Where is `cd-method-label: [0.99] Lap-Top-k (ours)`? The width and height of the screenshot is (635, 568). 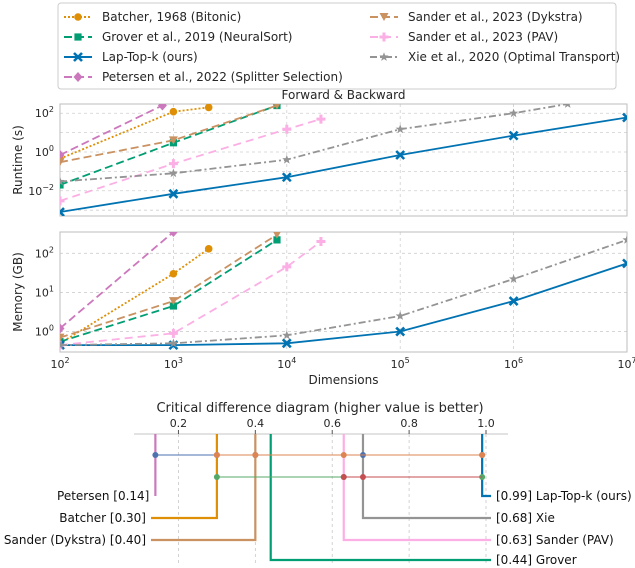
cd-method-label: [0.99] Lap-Top-k (ours) is located at coordinates (564, 496).